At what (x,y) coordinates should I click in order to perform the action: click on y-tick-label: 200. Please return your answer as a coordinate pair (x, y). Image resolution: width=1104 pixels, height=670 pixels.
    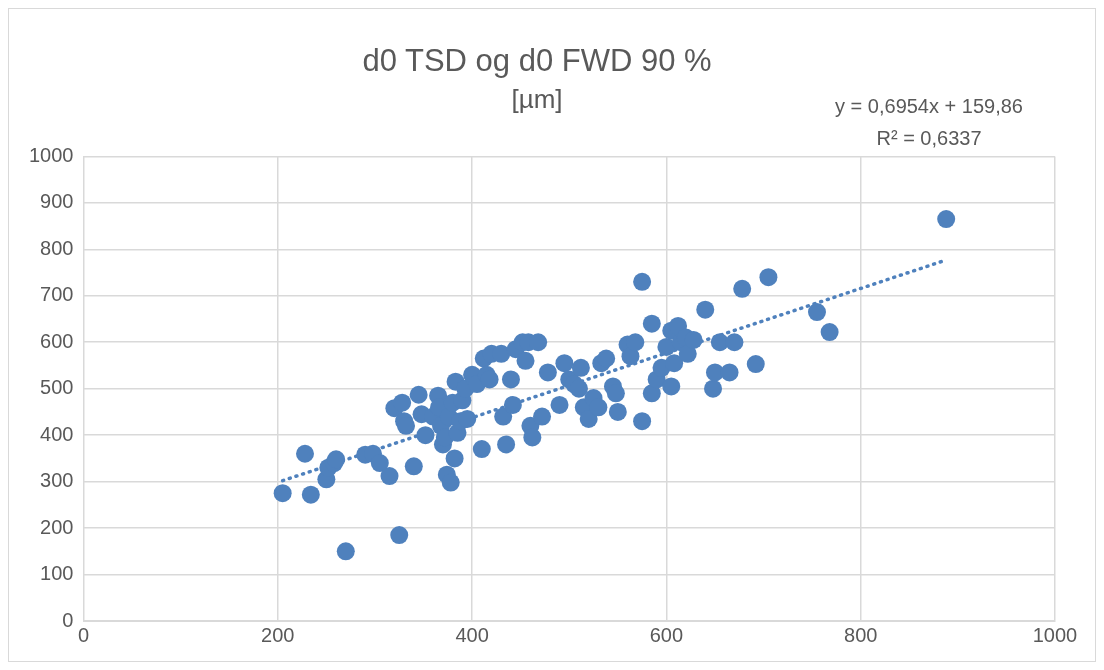
    Looking at the image, I should click on (57, 526).